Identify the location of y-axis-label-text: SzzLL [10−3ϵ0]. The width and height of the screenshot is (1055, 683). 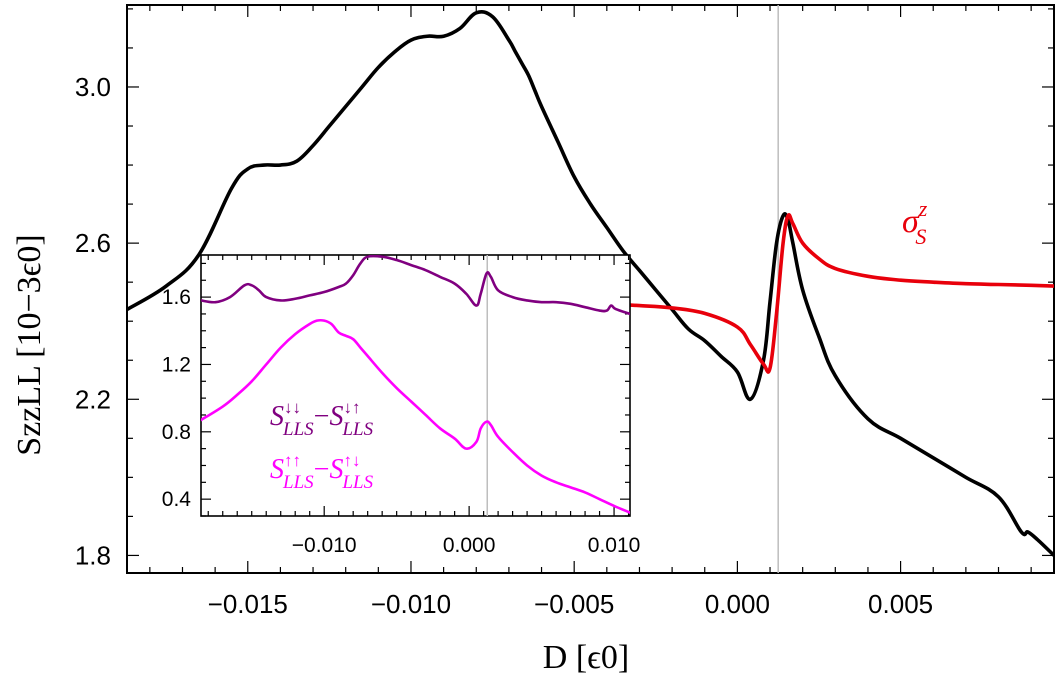
(29, 344).